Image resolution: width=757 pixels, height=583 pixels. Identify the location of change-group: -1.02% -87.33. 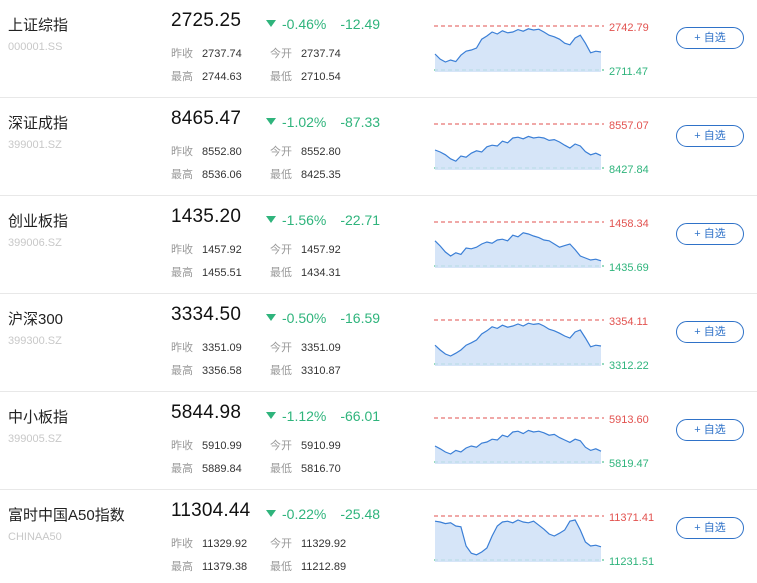
(323, 122).